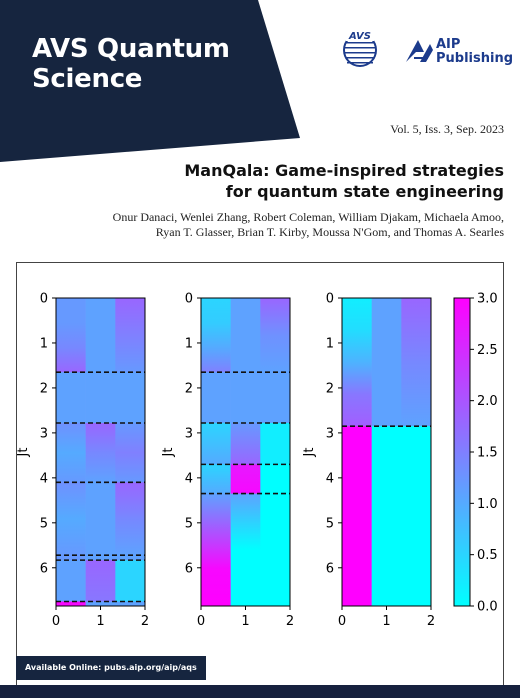 Image resolution: width=520 pixels, height=698 pixels. I want to click on journal-title-line1: AVS Quantum, so click(131, 49).